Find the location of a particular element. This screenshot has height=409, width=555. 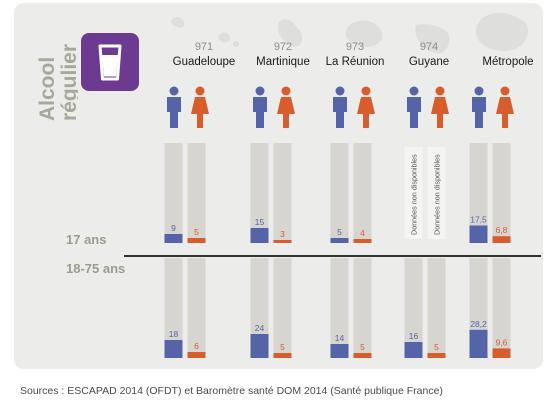

bar-g0-guadeloupe-men is located at coordinates (173, 238).